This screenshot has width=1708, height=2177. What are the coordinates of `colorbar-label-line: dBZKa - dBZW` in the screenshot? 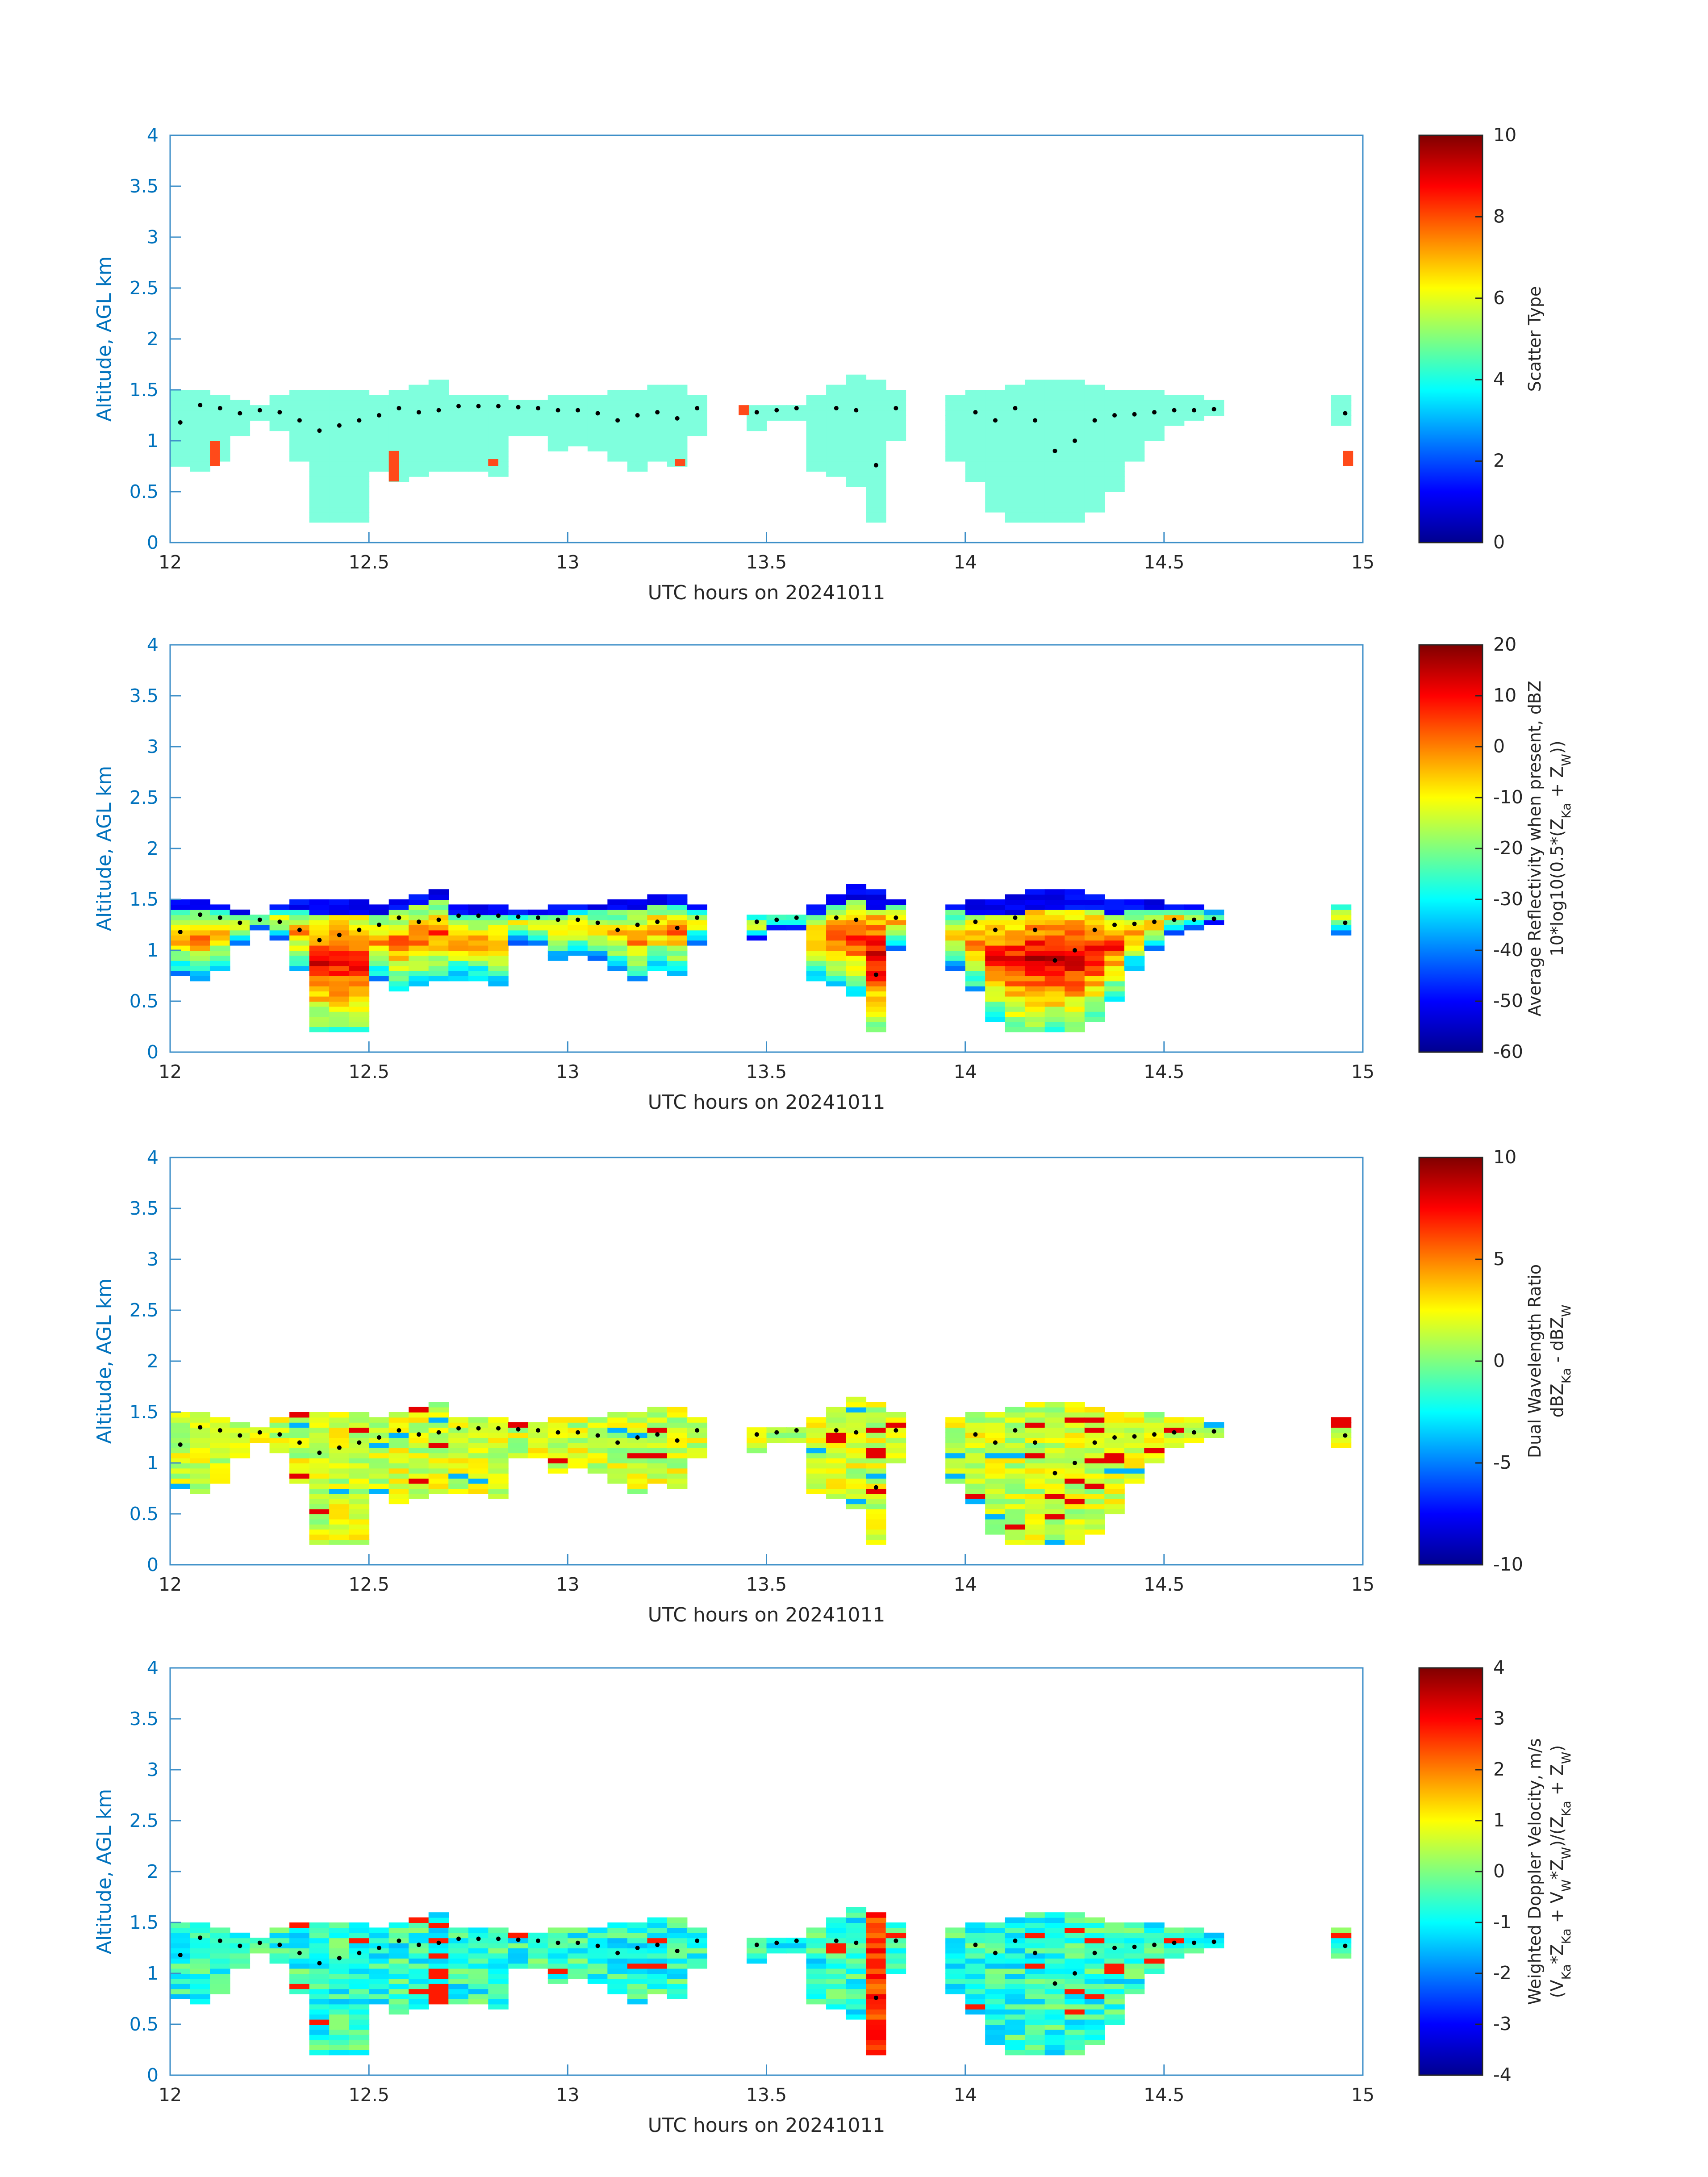 It's located at (1560, 1360).